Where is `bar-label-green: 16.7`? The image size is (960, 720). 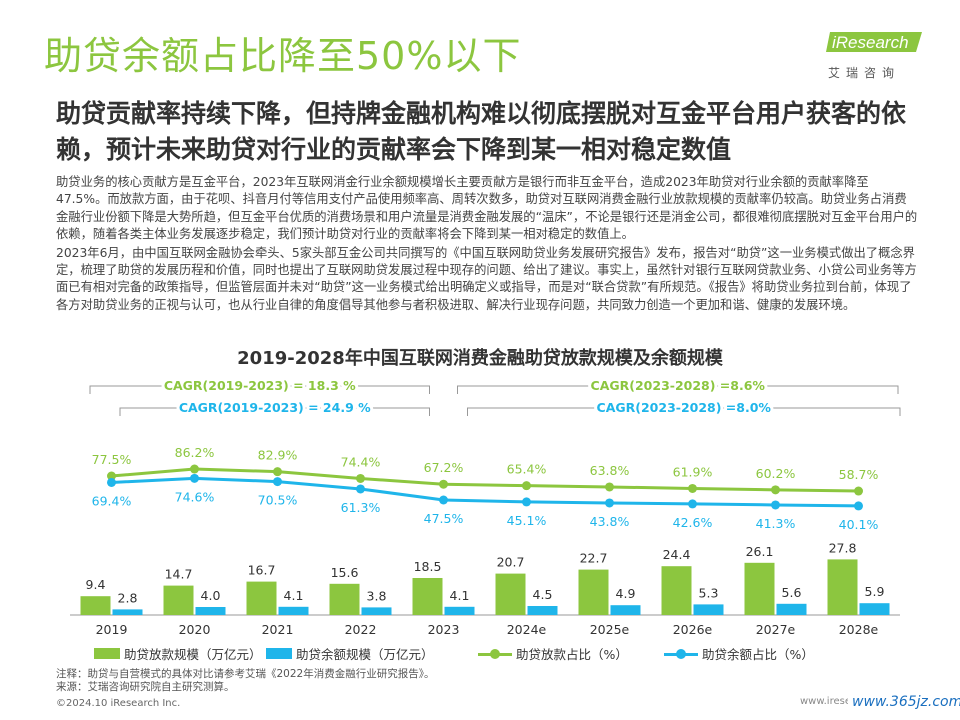 bar-label-green: 16.7 is located at coordinates (262, 570).